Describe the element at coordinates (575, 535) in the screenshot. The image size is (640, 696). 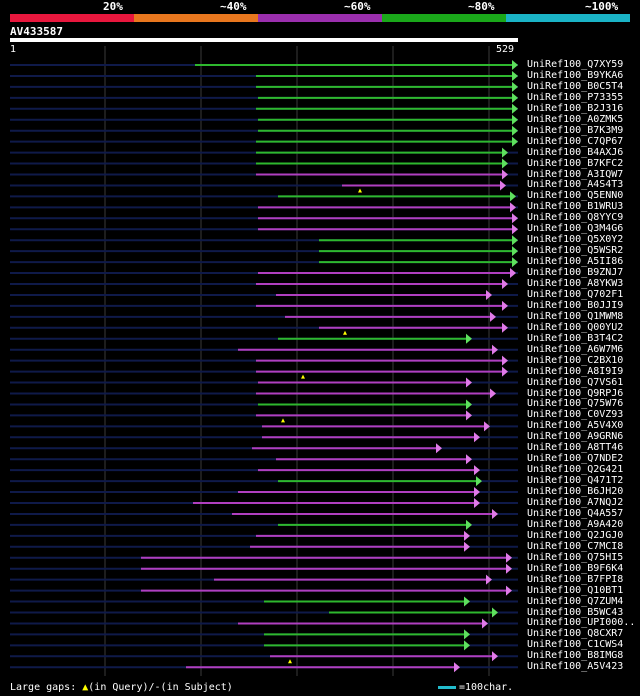
I see `hit-label: UniRef100_Q2JGJ0` at that location.